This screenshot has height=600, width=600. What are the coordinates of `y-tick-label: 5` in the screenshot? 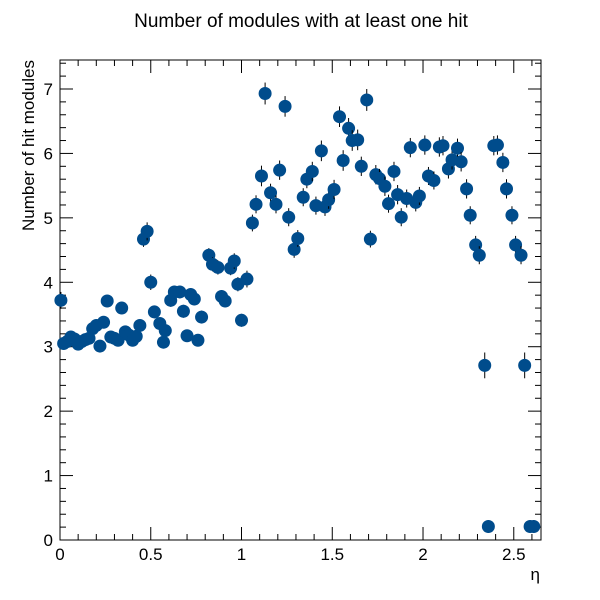 It's located at (48, 218).